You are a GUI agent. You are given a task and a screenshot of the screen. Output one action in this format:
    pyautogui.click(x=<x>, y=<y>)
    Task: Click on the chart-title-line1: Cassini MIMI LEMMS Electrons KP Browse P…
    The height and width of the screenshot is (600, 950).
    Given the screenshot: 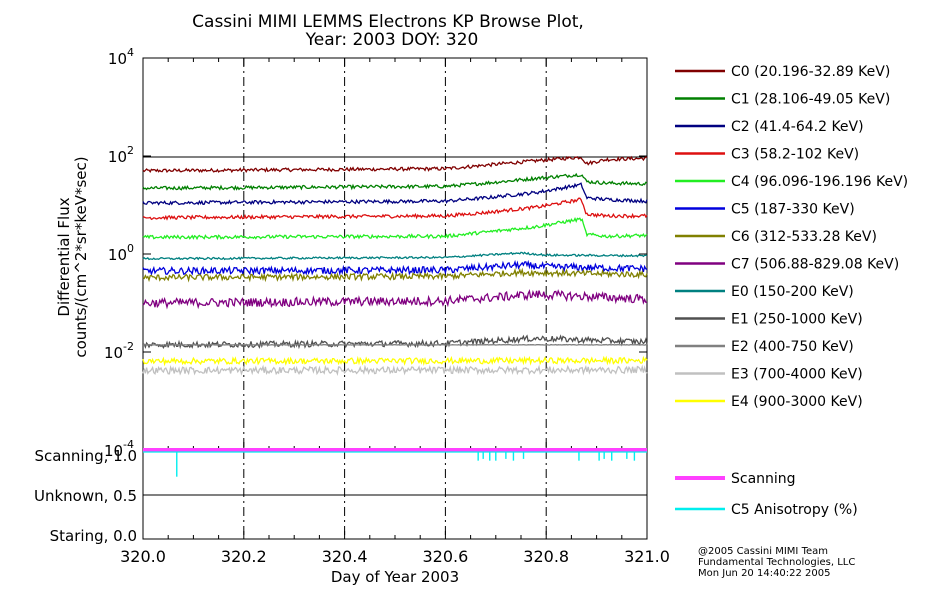 What is the action you would take?
    pyautogui.click(x=388, y=22)
    